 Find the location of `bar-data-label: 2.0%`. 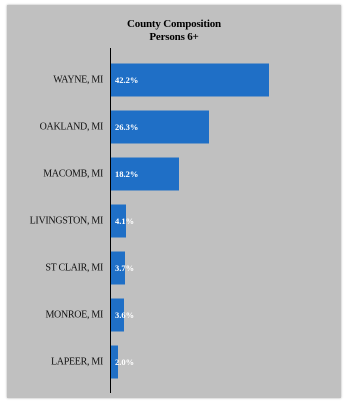

bar-data-label: 2.0% is located at coordinates (125, 362).